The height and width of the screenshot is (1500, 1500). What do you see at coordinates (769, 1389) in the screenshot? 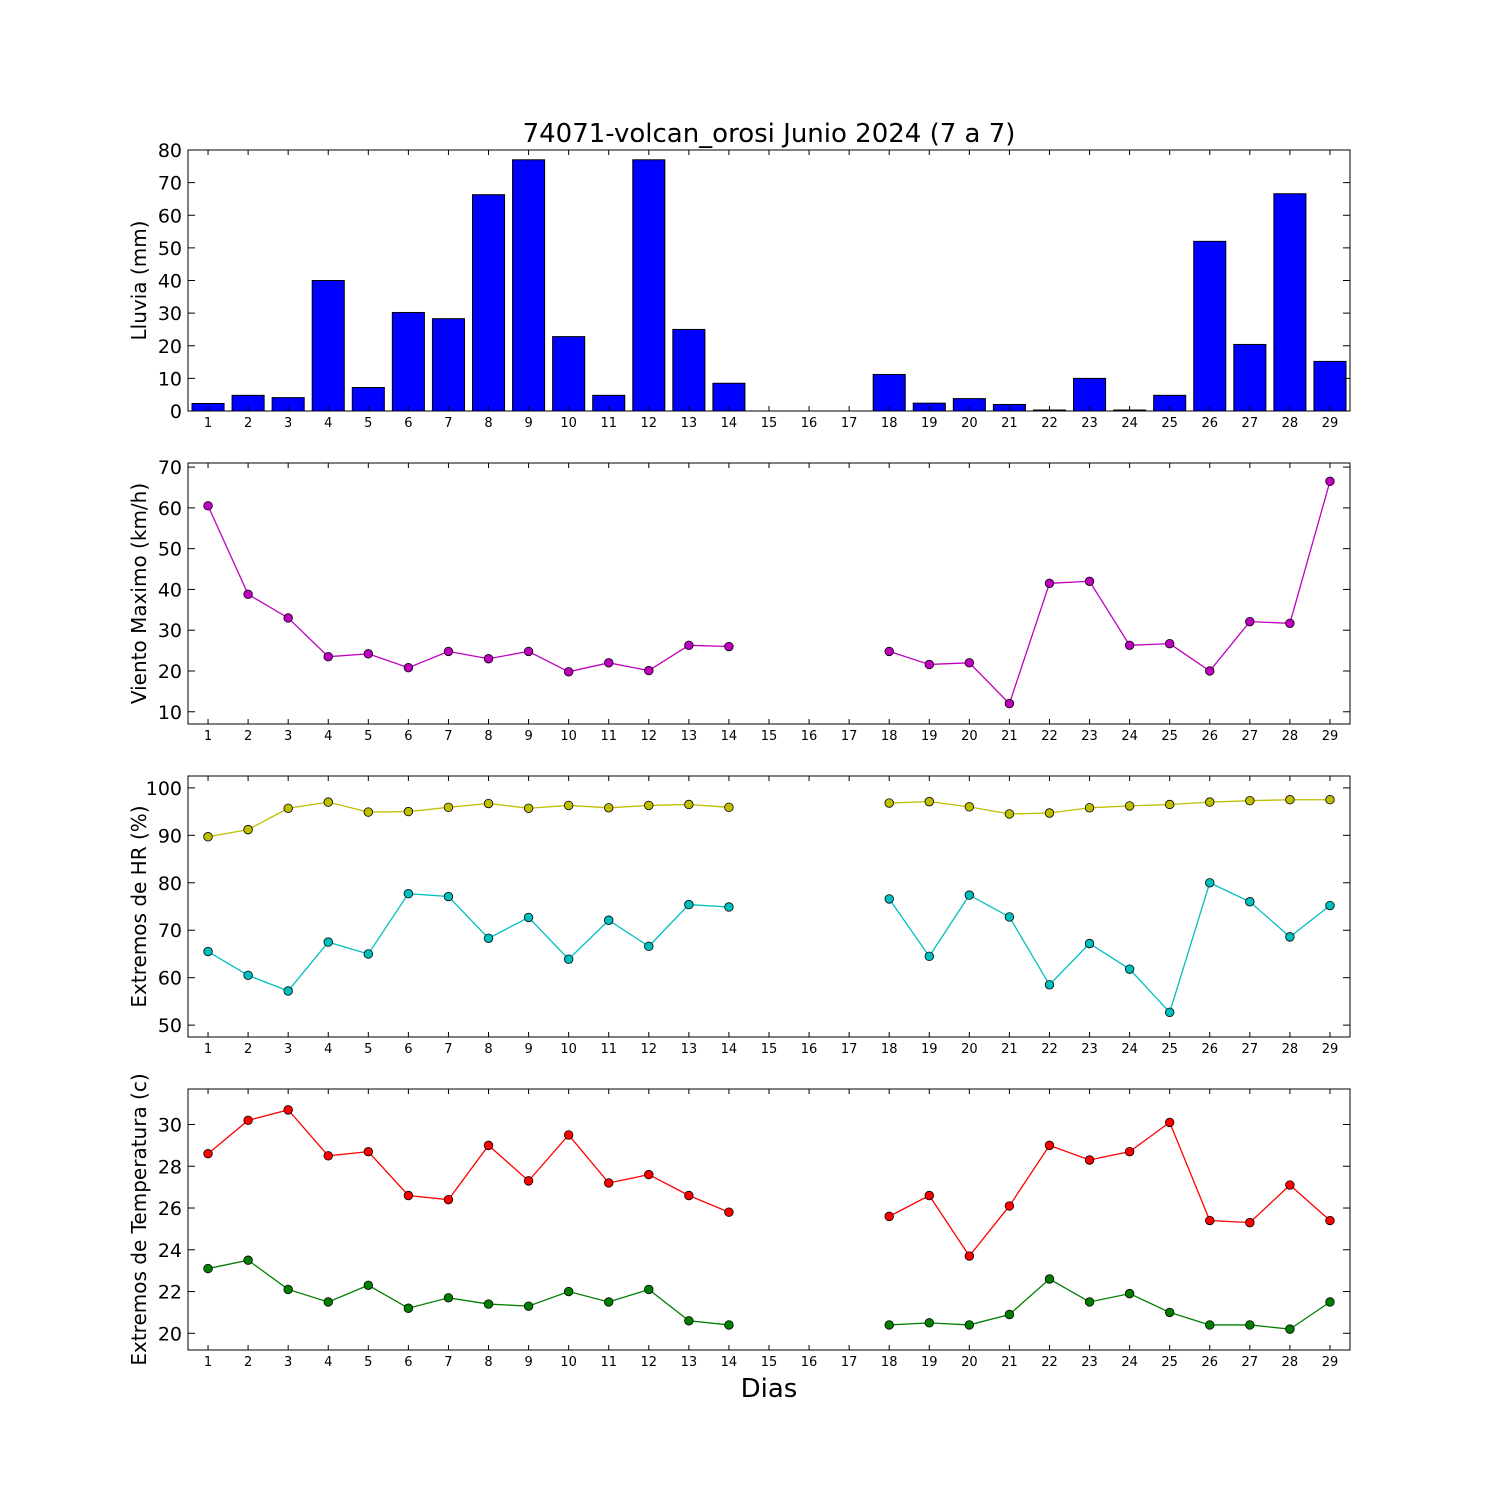
I see `x-axis-label: Dias` at bounding box center [769, 1389].